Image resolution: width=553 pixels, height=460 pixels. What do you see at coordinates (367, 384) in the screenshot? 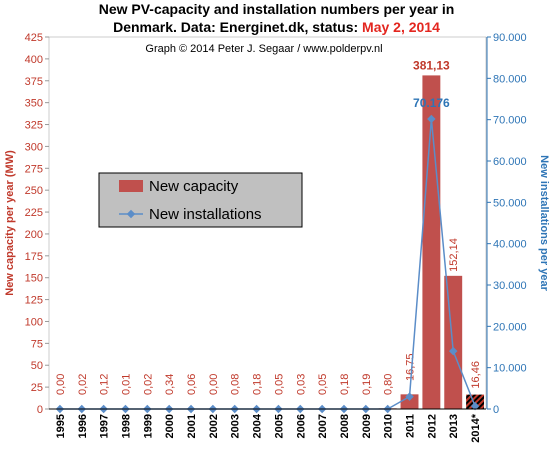
I see `bar-value-label: 0,19` at bounding box center [367, 384].